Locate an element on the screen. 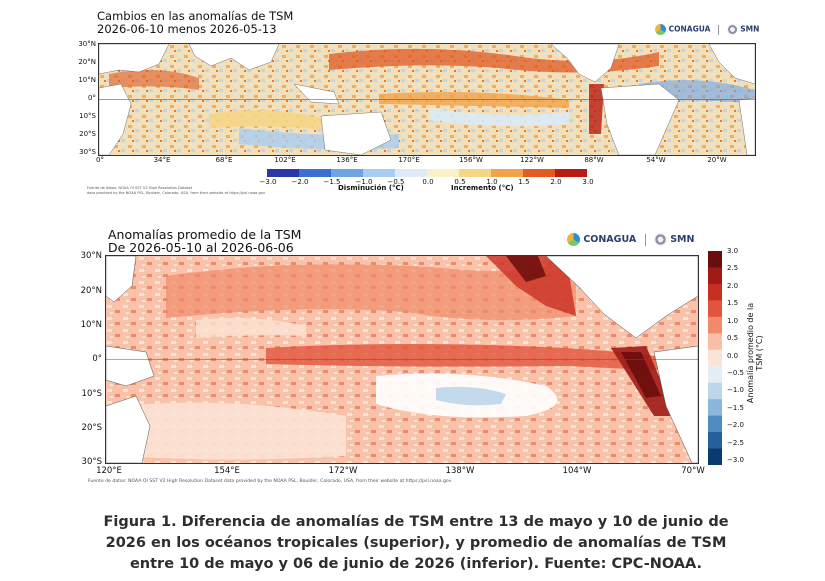 This screenshot has height=581, width=825. peru-warm-patch is located at coordinates (596, 109).